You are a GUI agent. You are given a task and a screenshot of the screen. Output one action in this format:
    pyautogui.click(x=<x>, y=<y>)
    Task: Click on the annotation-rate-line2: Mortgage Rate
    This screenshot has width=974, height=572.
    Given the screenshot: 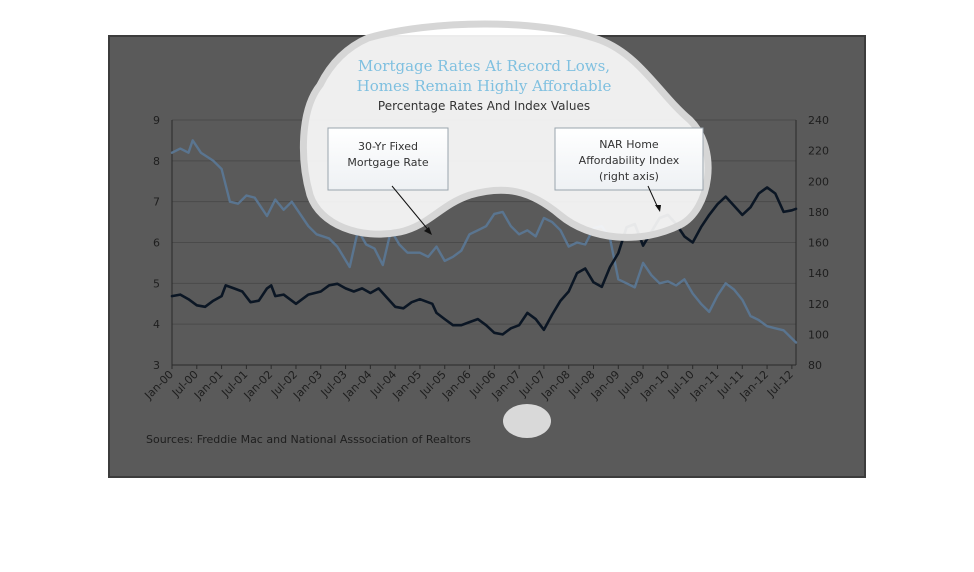 What is the action you would take?
    pyautogui.click(x=387, y=162)
    